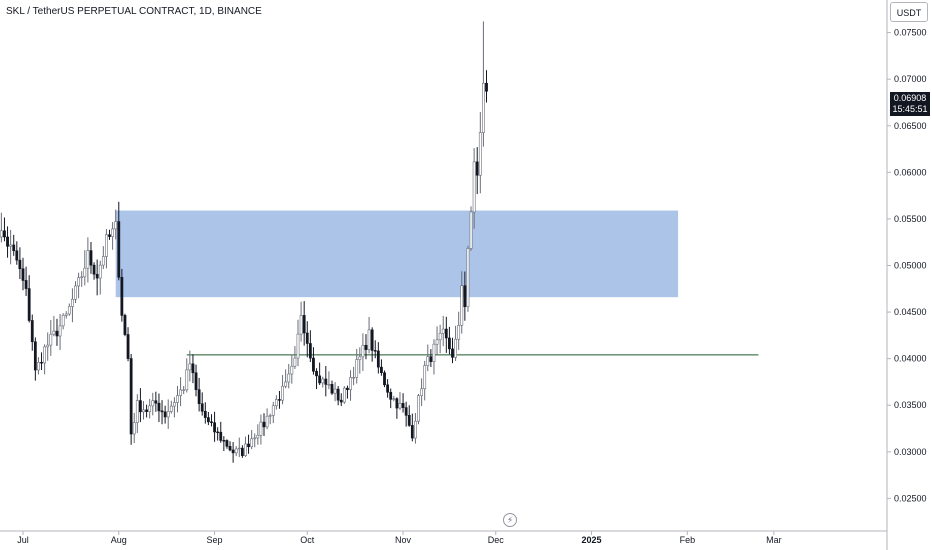  What do you see at coordinates (510, 520) in the screenshot?
I see `lightning-bolt-icon: ⚡` at bounding box center [510, 520].